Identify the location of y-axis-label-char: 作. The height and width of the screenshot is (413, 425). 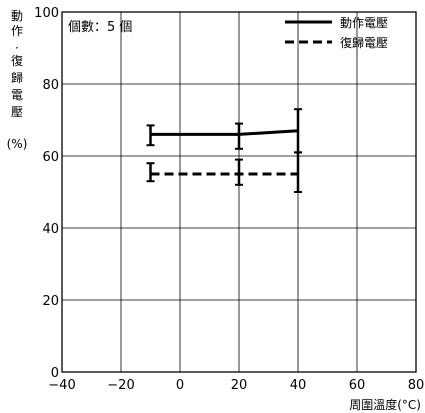
(17, 31).